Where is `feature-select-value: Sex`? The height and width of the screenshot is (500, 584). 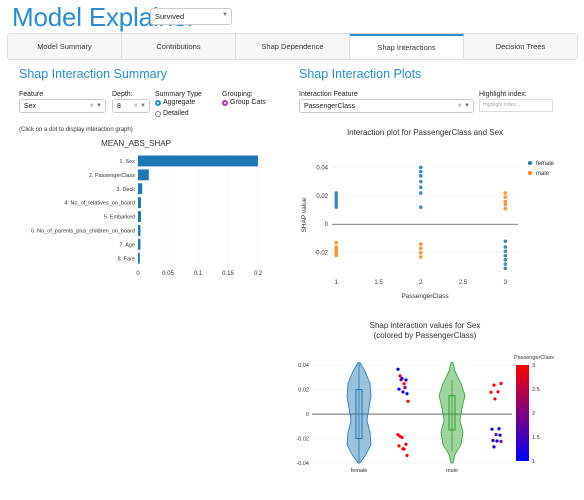 feature-select-value: Sex is located at coordinates (30, 106).